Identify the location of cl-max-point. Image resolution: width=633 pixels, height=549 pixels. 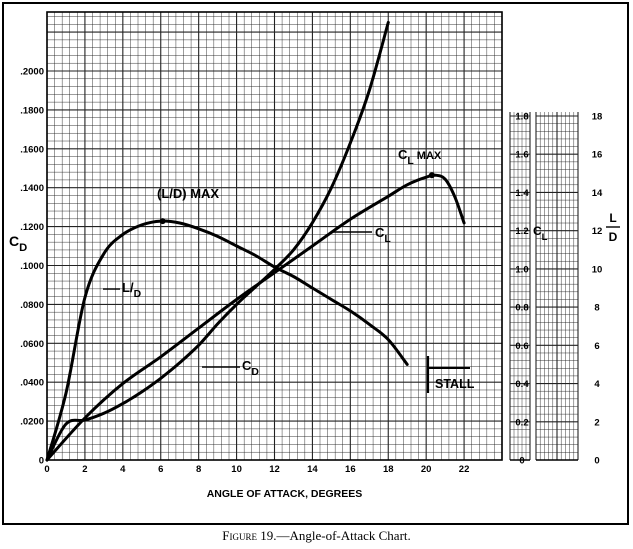
(431, 175).